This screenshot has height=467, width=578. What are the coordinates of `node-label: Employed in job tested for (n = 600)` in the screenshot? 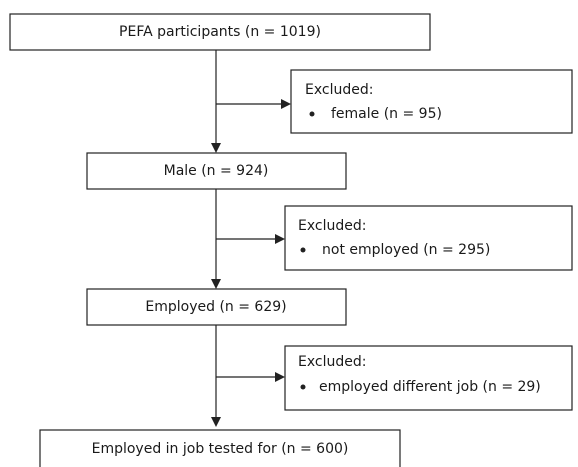 It's located at (220, 449).